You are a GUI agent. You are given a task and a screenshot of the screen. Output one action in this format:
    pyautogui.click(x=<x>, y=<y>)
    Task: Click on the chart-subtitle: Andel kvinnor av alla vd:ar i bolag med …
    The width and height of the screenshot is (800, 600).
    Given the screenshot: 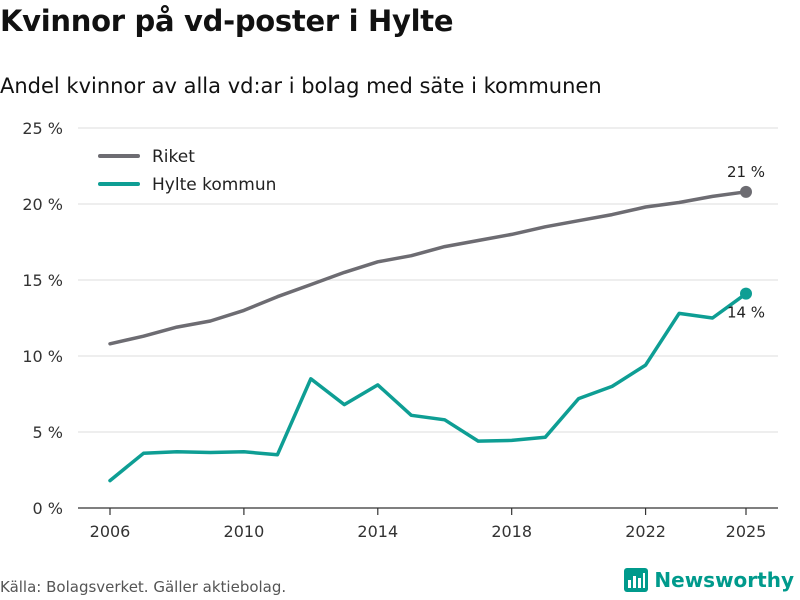 What is the action you would take?
    pyautogui.click(x=301, y=86)
    